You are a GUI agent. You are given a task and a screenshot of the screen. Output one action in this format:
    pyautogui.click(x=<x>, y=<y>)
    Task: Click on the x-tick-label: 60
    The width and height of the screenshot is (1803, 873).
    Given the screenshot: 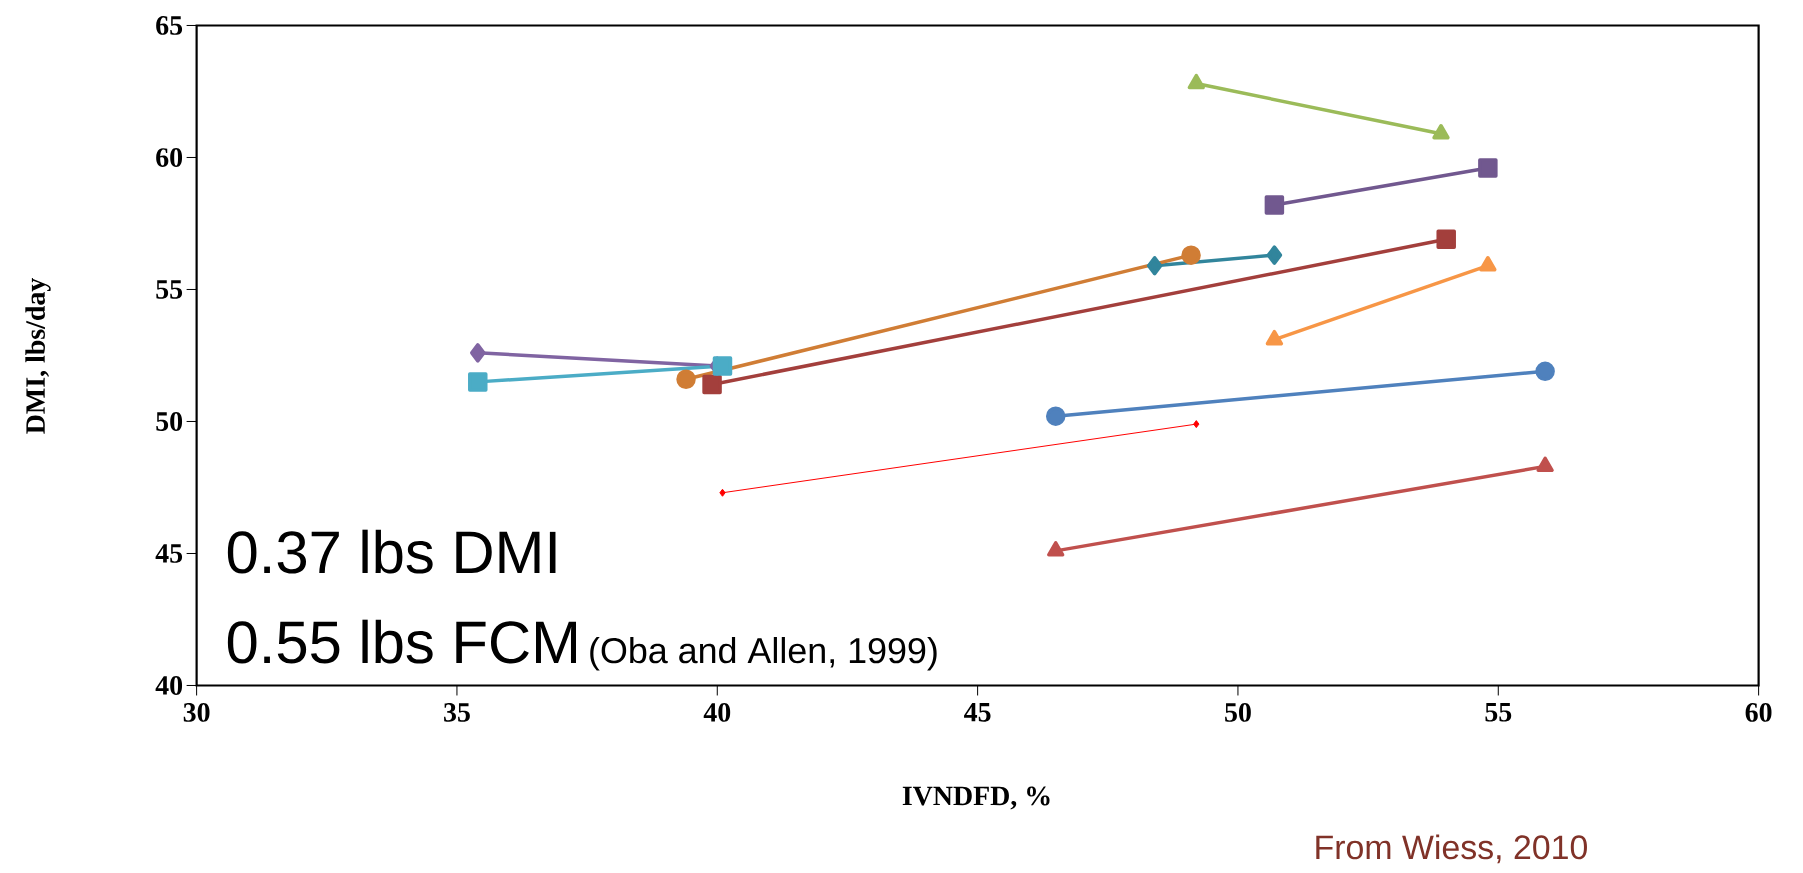 What is the action you would take?
    pyautogui.click(x=1758, y=712)
    